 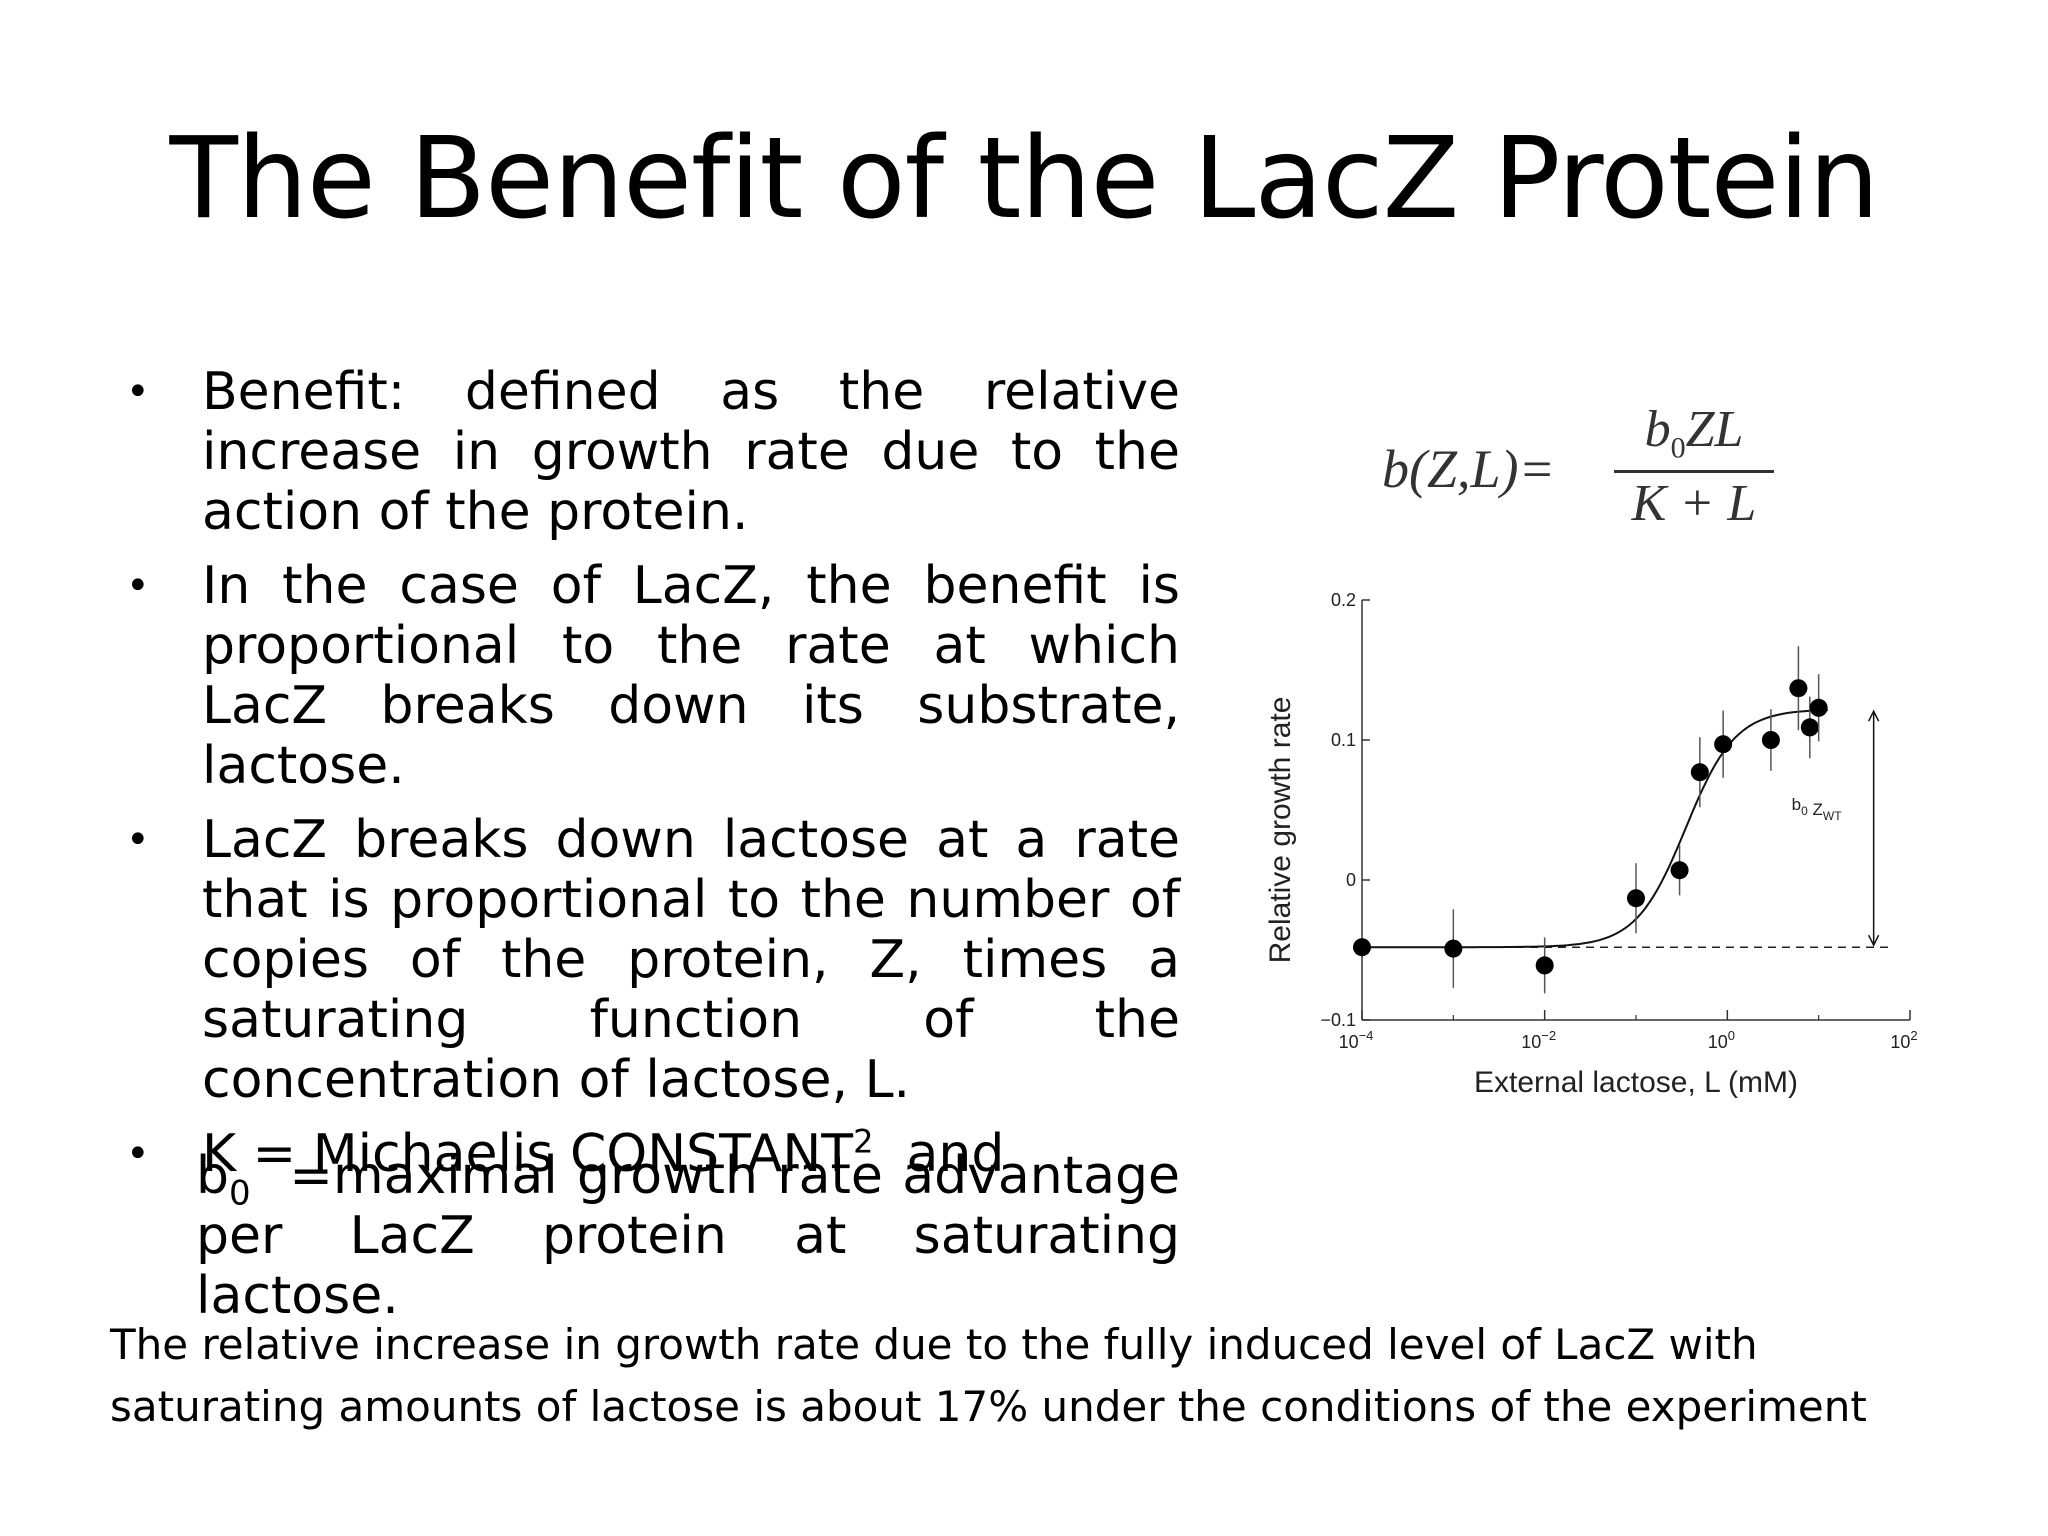 What do you see at coordinates (688, 1266) in the screenshot?
I see `b0-definition-line-2: per LacZ protein at saturating lactose.` at bounding box center [688, 1266].